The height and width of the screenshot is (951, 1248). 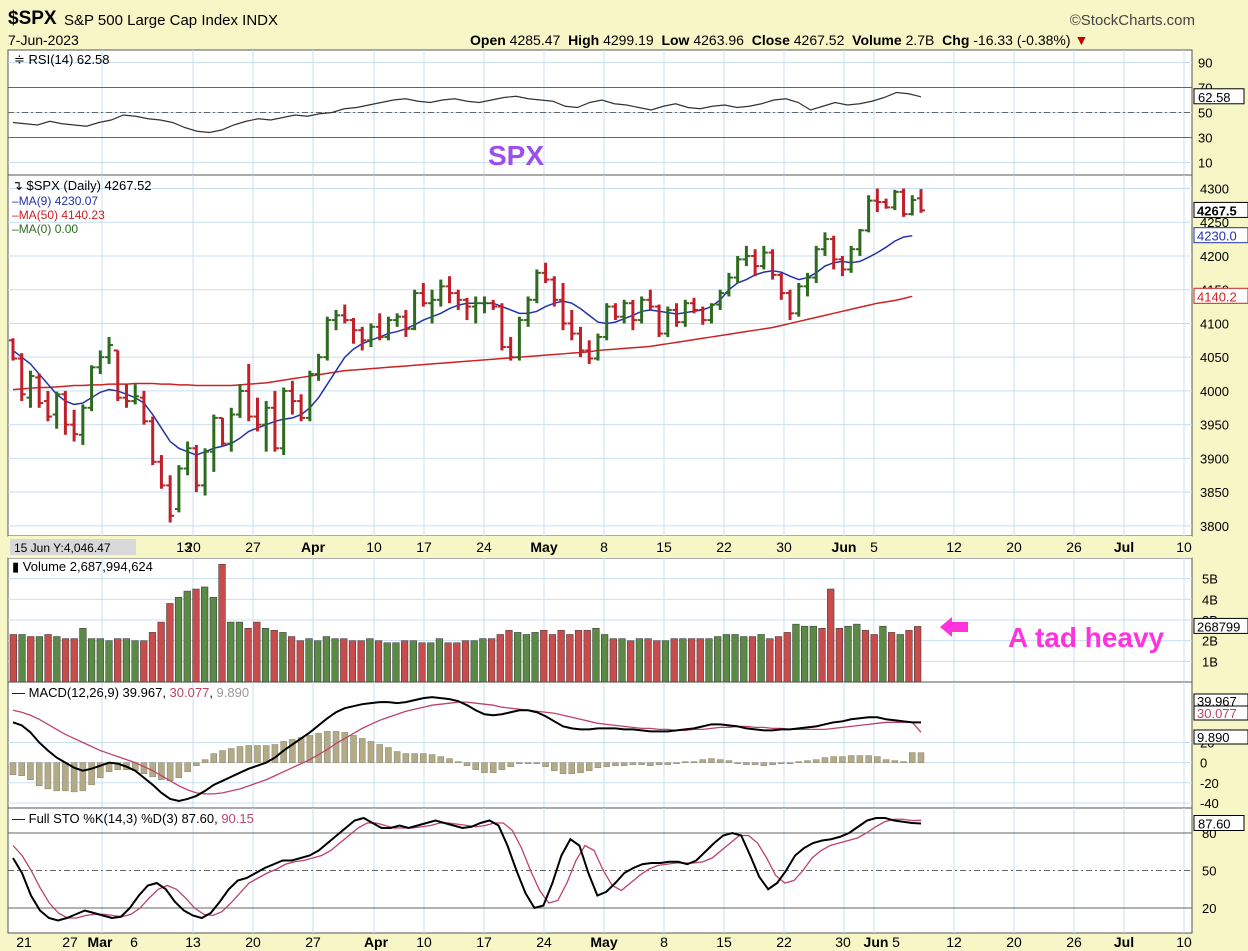 I want to click on macd-value-label: 30.077, so click(x=1217, y=713).